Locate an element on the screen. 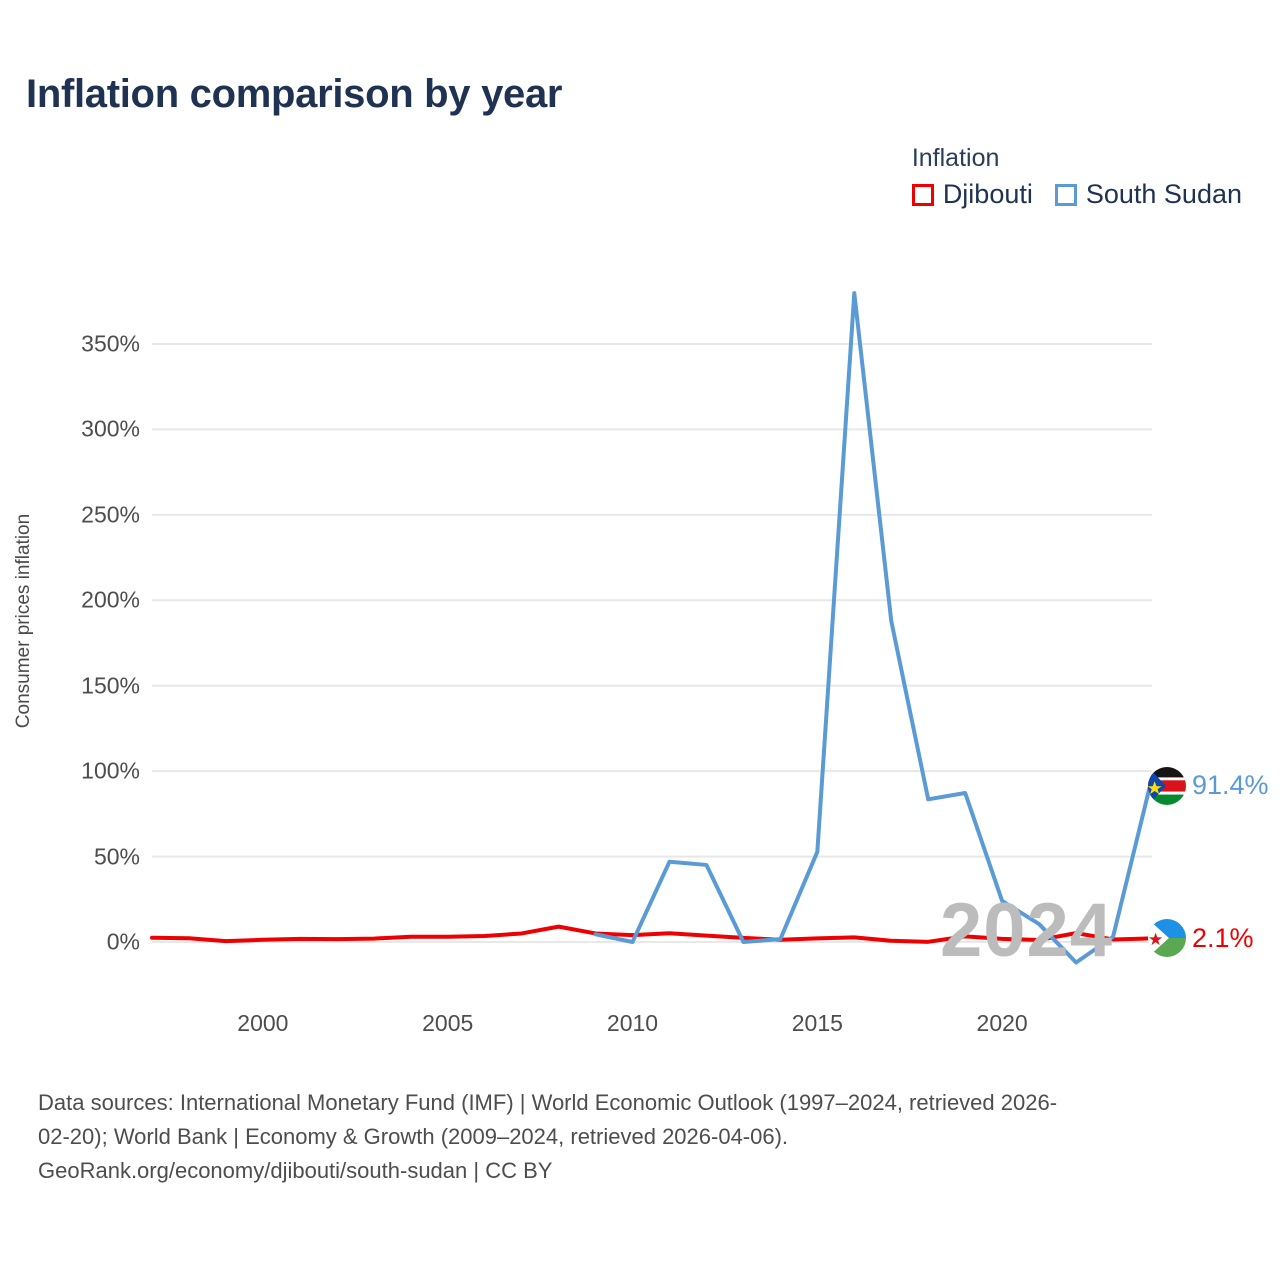 The height and width of the screenshot is (1280, 1280). legend-item-djibouti: Djibouti is located at coordinates (972, 194).